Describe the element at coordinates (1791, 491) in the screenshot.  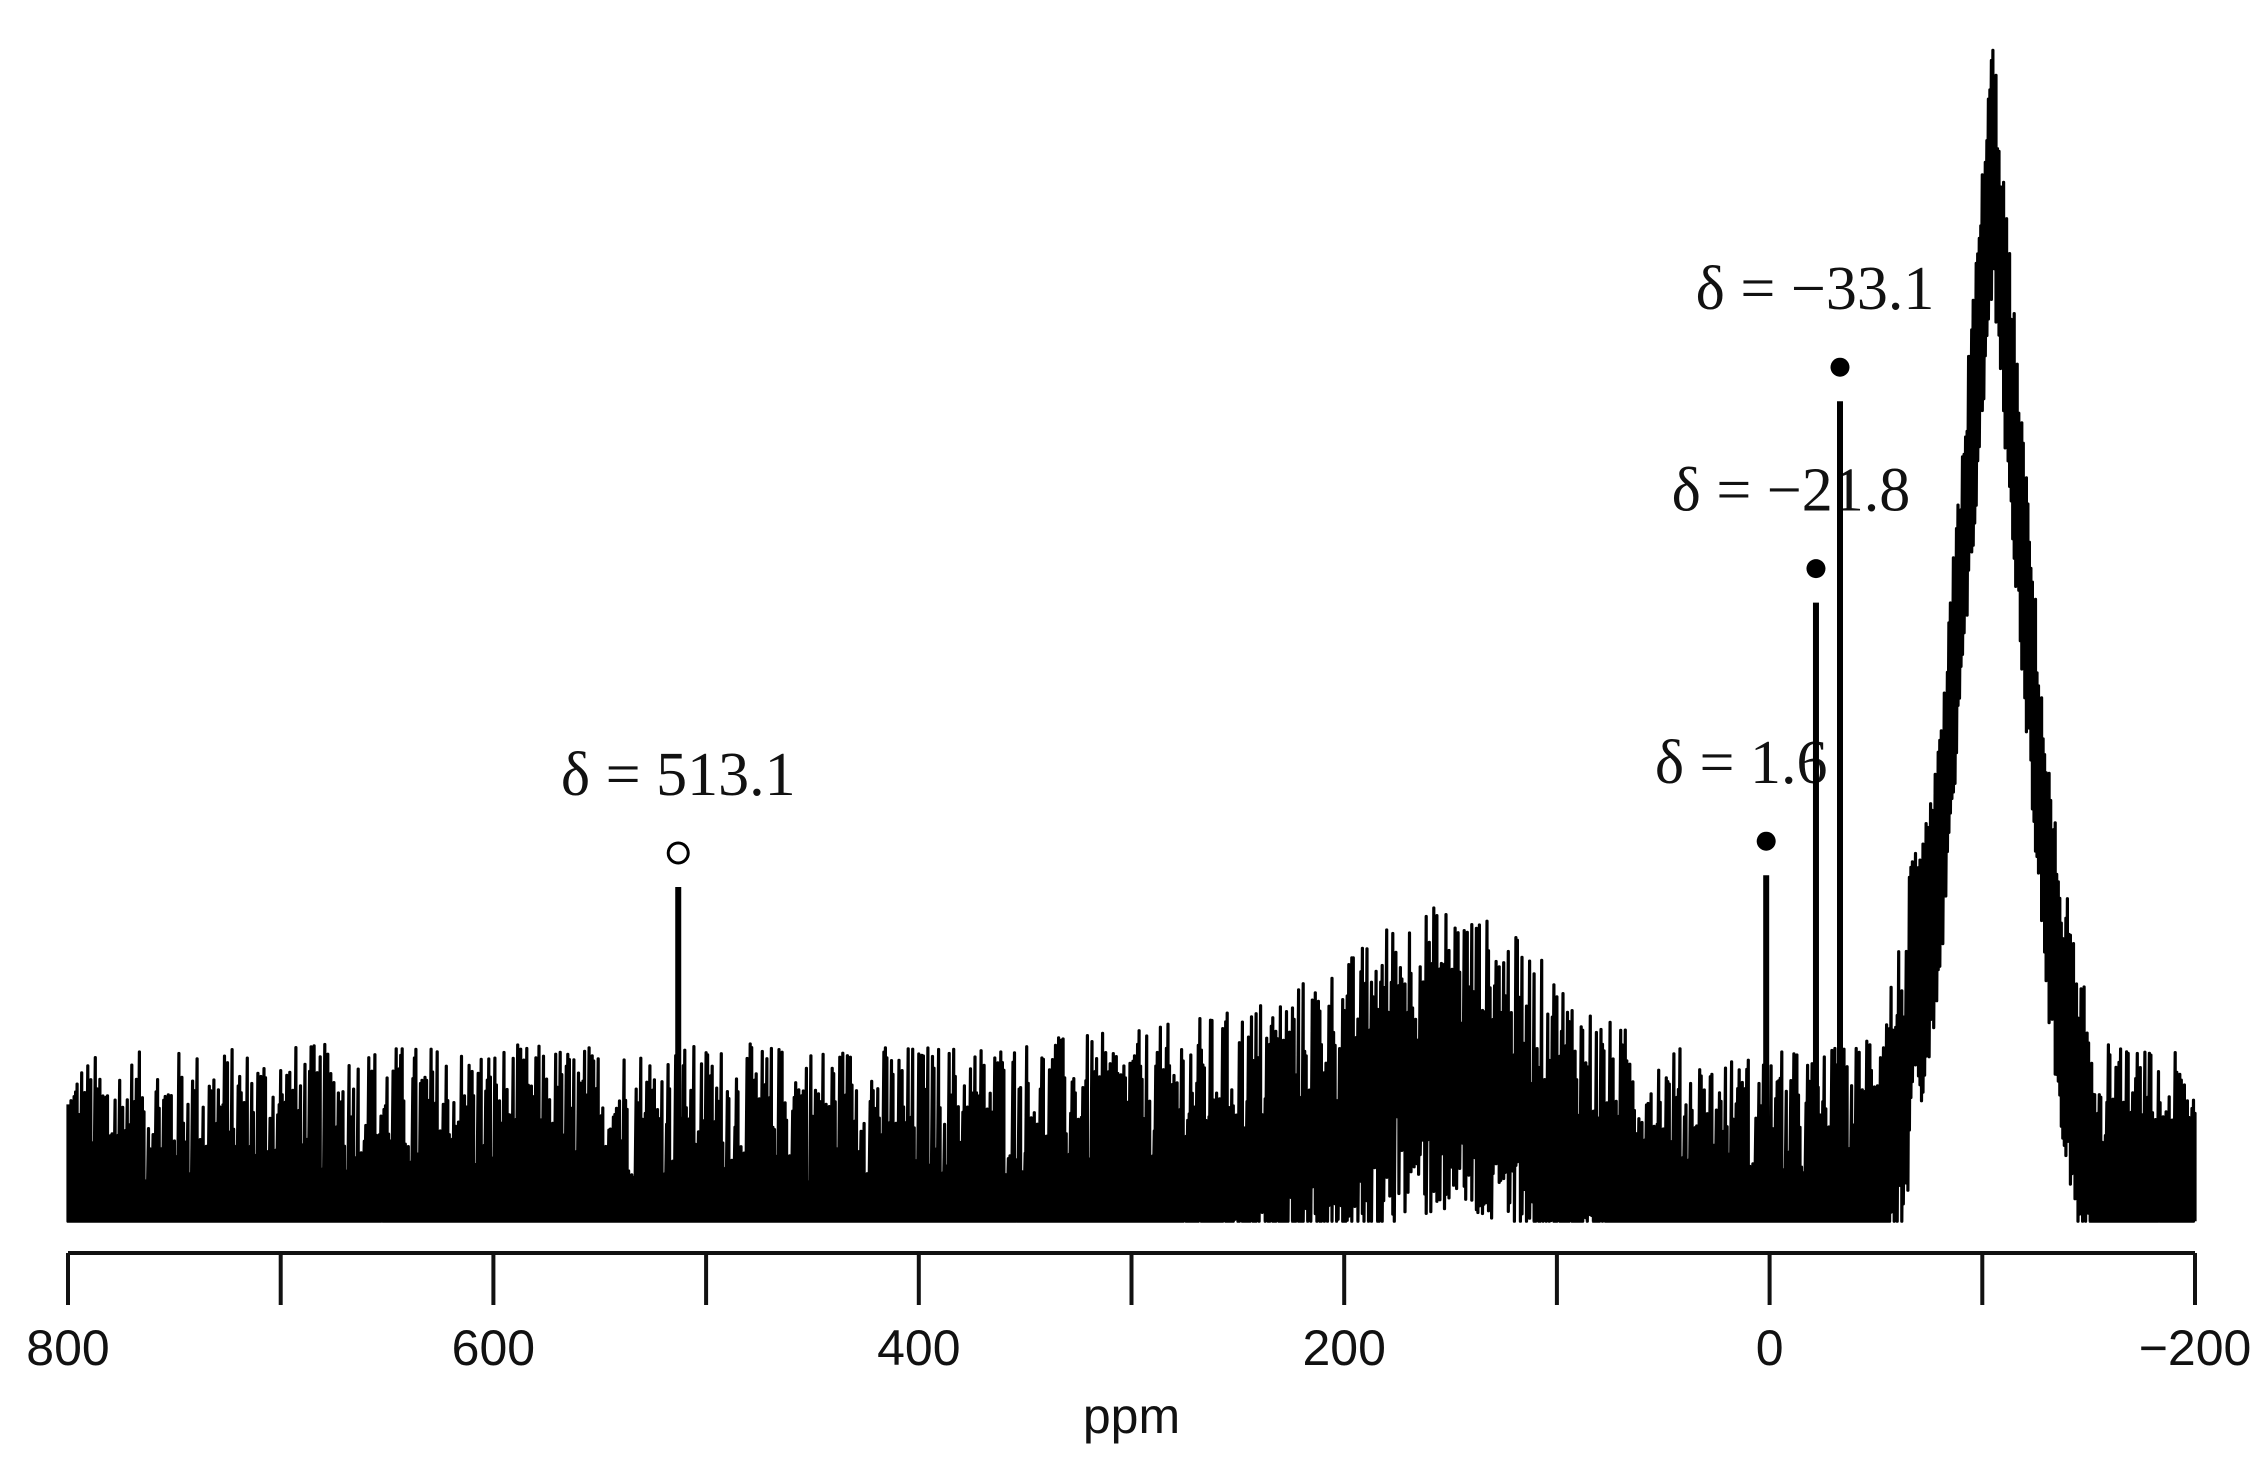
I see `peak-label: δ = −21.8` at that location.